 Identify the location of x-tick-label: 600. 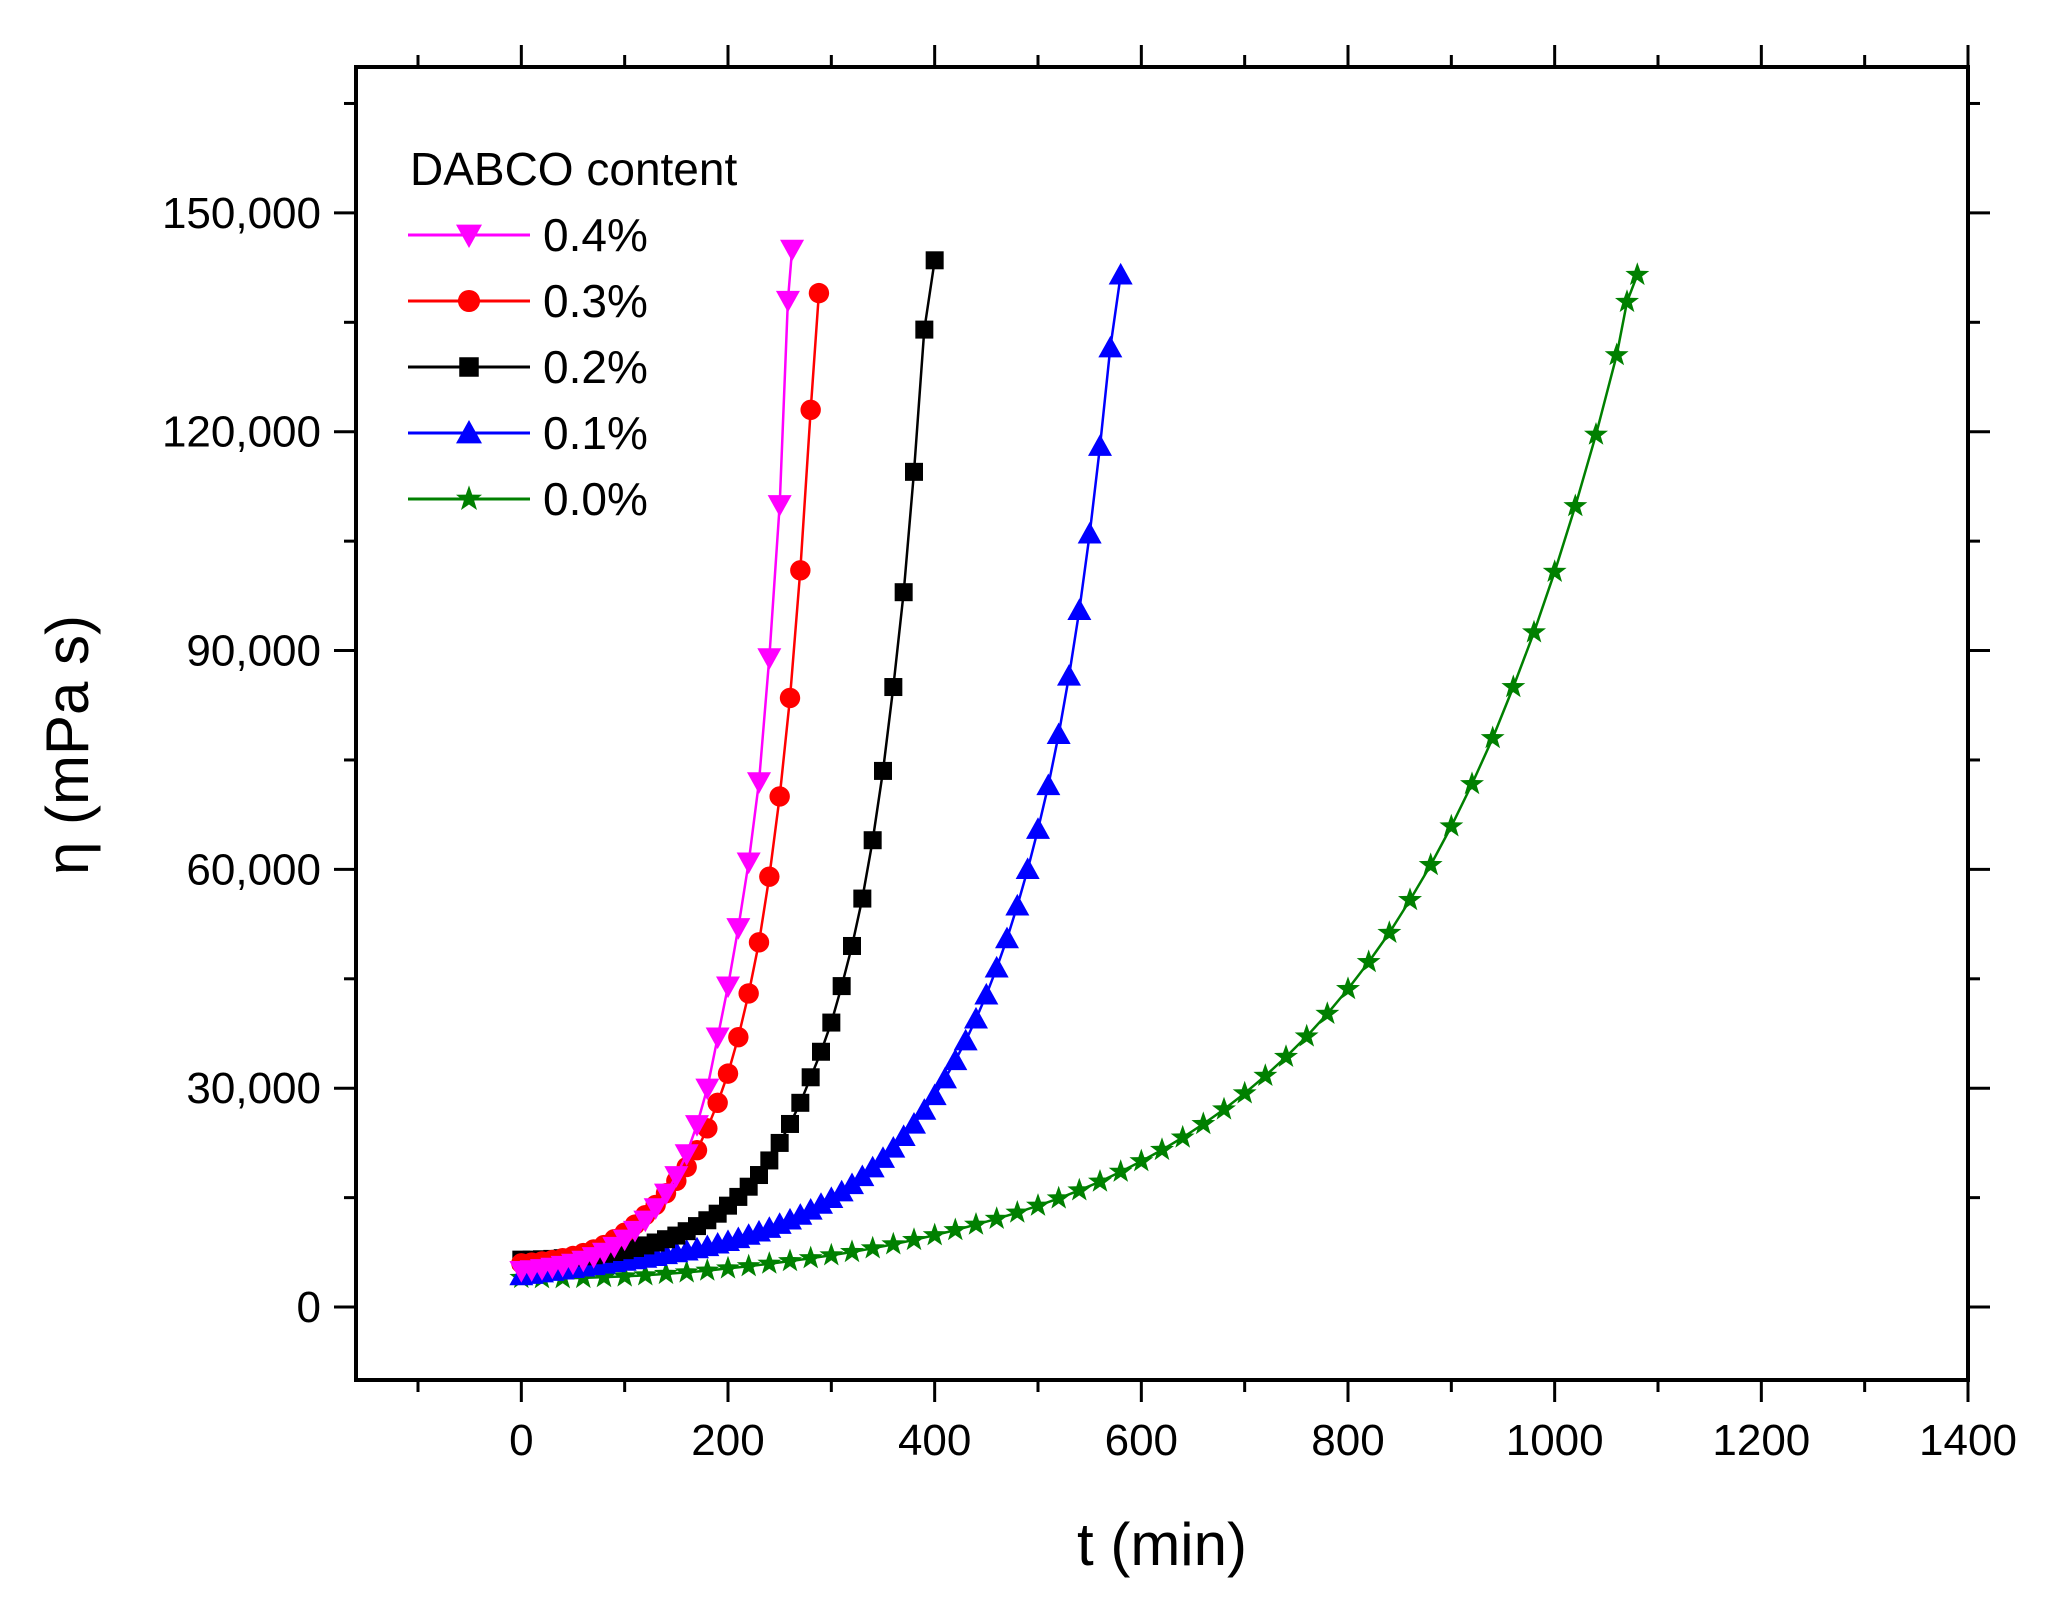
(1141, 1440).